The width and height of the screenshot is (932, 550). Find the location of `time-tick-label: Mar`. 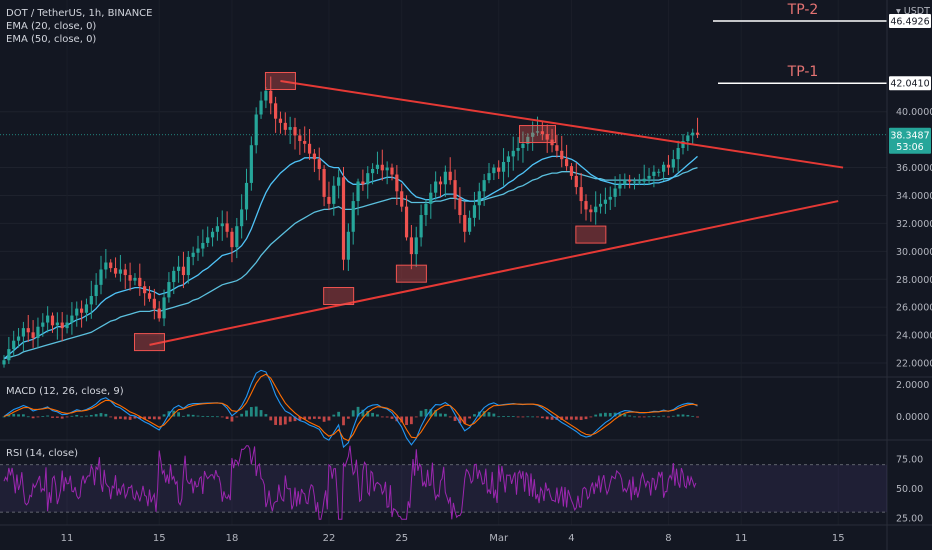

time-tick-label: Mar is located at coordinates (499, 538).